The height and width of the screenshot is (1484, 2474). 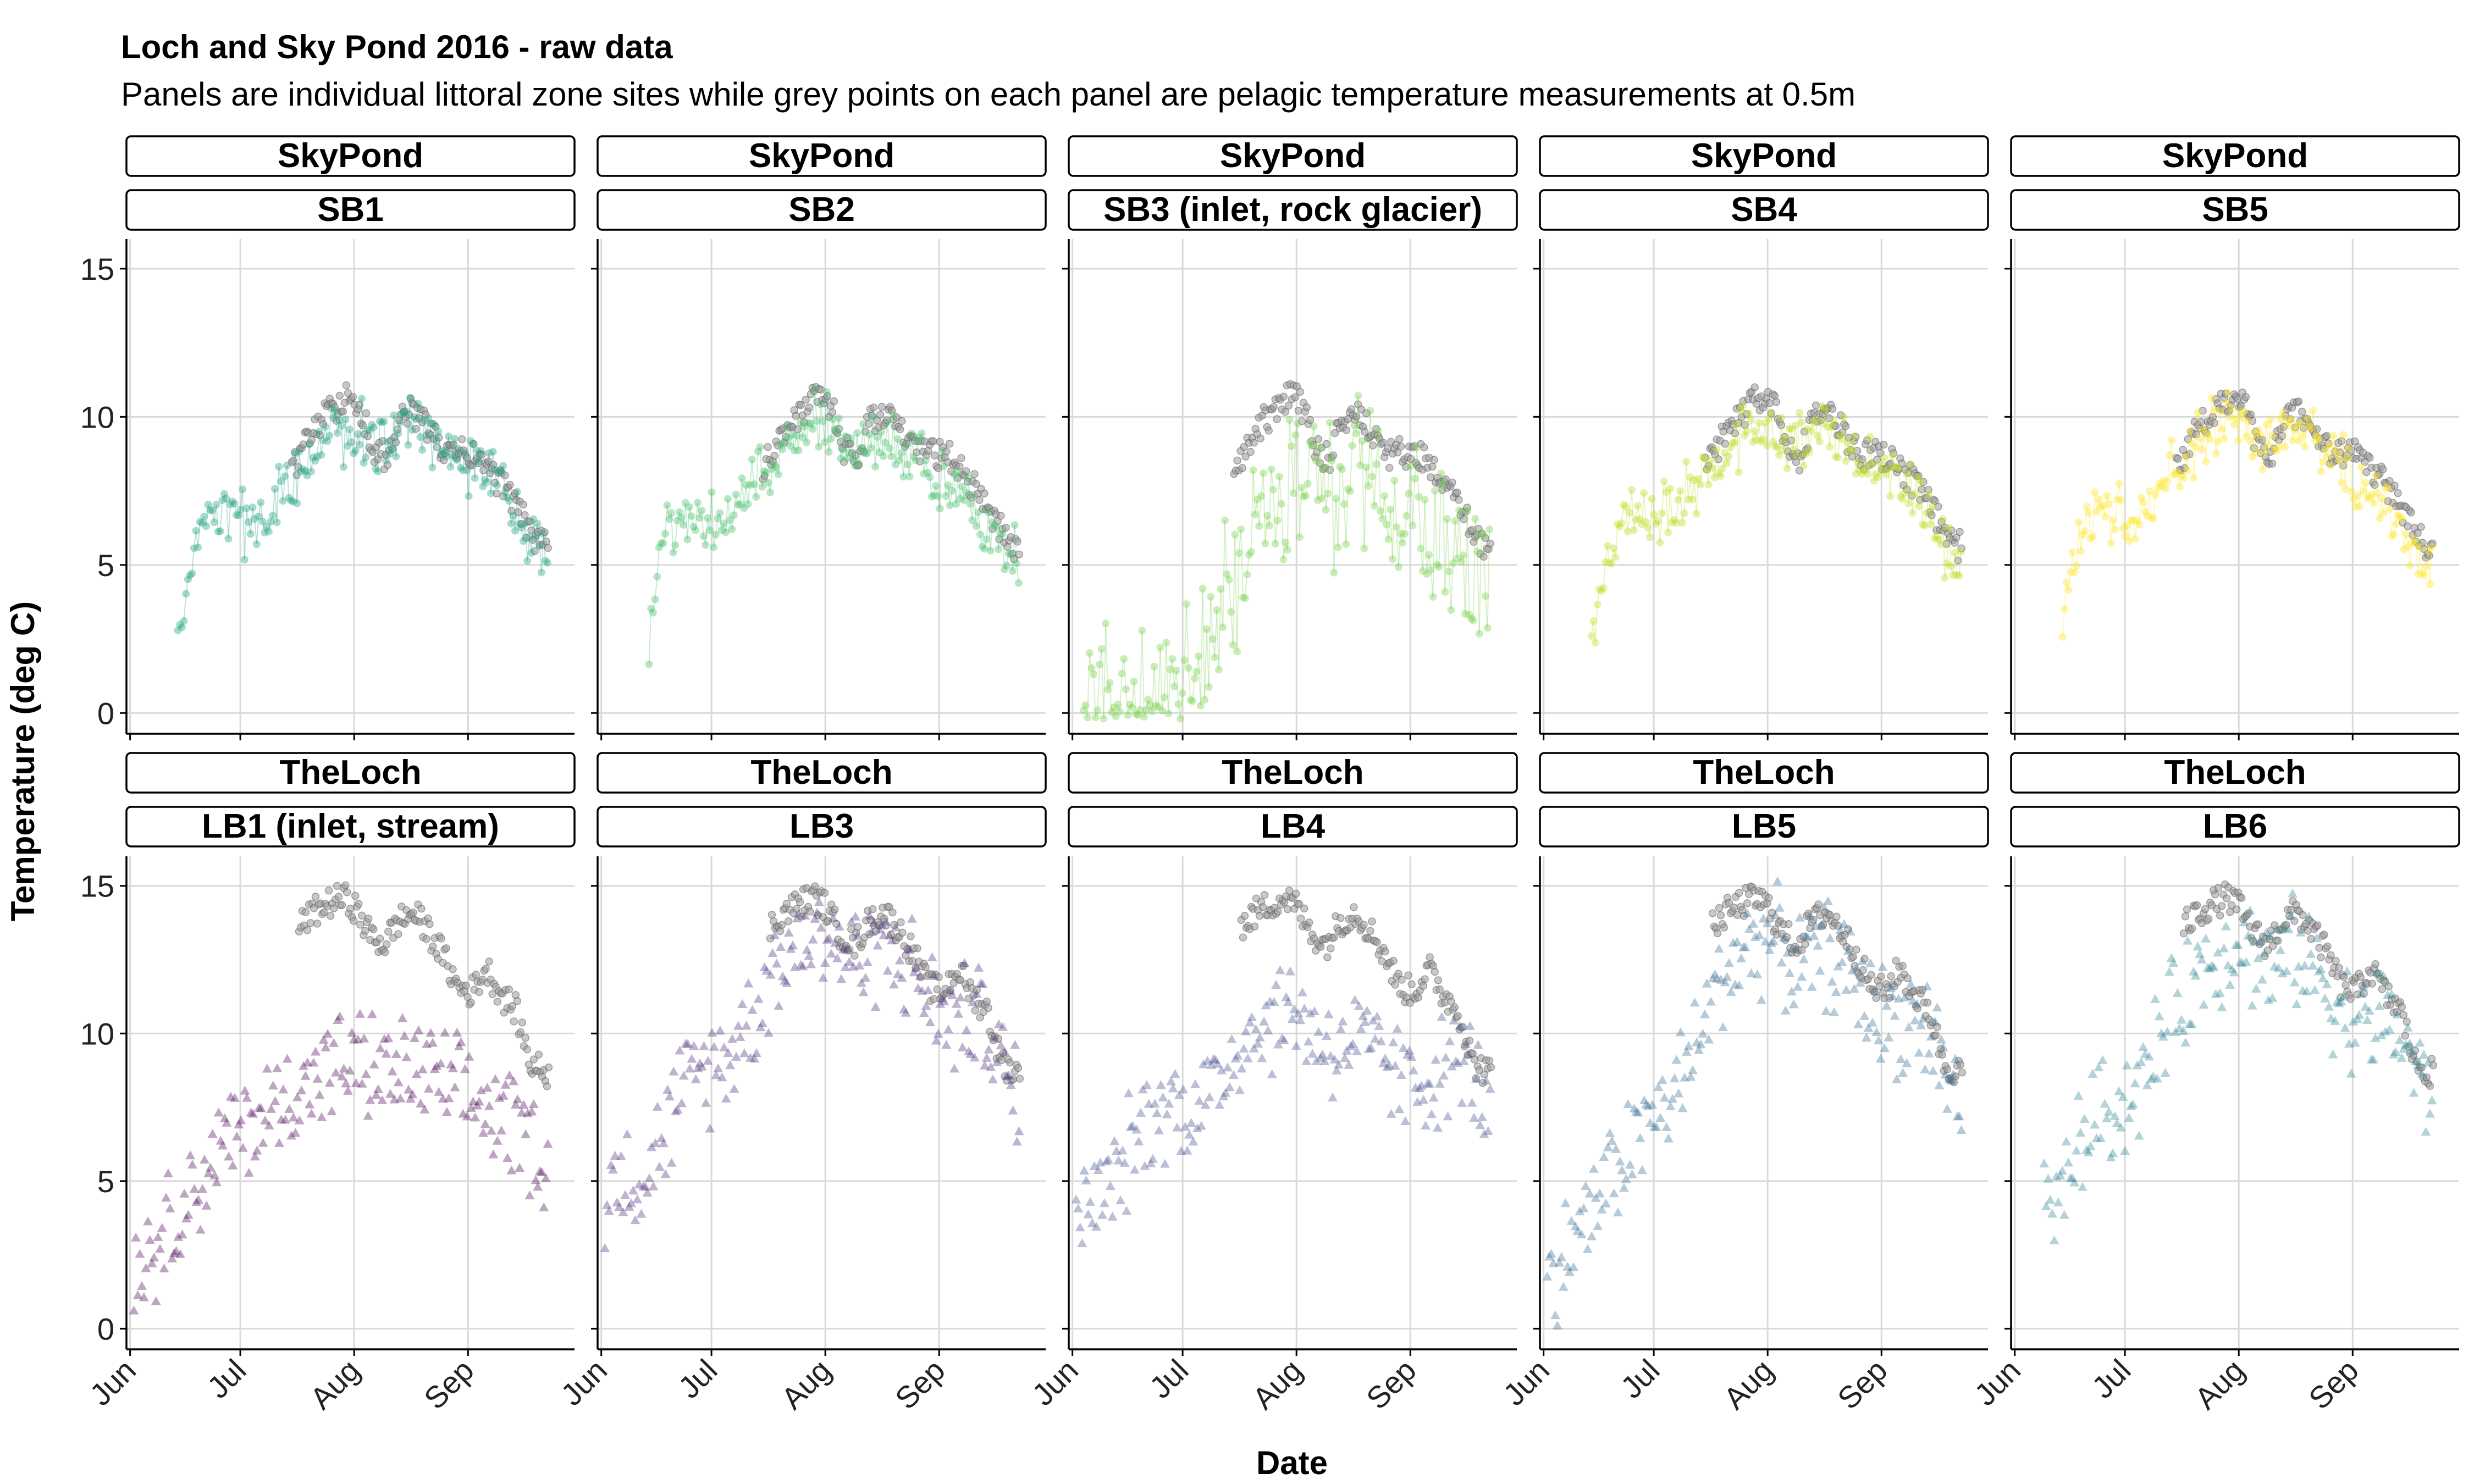 What do you see at coordinates (113, 1382) in the screenshot?
I see `x-tick-label: Jun` at bounding box center [113, 1382].